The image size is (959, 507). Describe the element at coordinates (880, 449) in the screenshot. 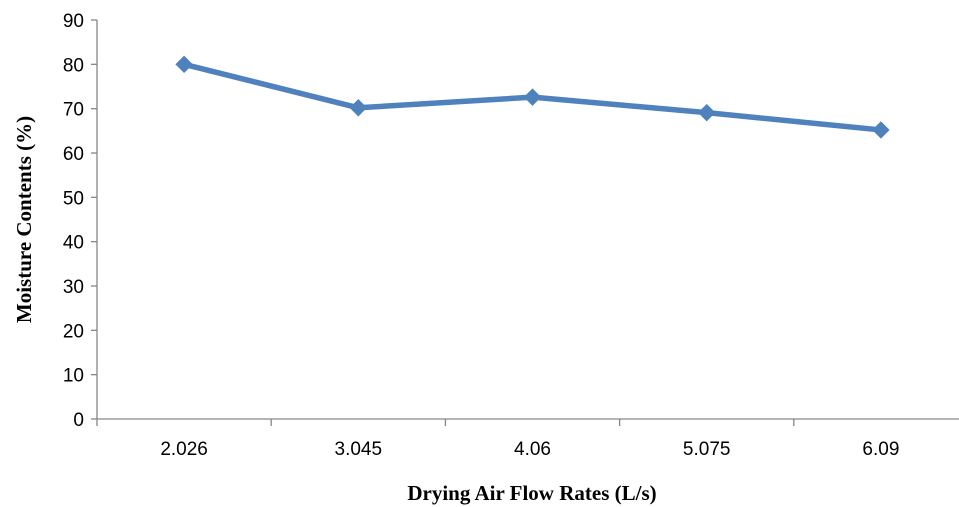

I see `x-tick-label: 6.09` at that location.